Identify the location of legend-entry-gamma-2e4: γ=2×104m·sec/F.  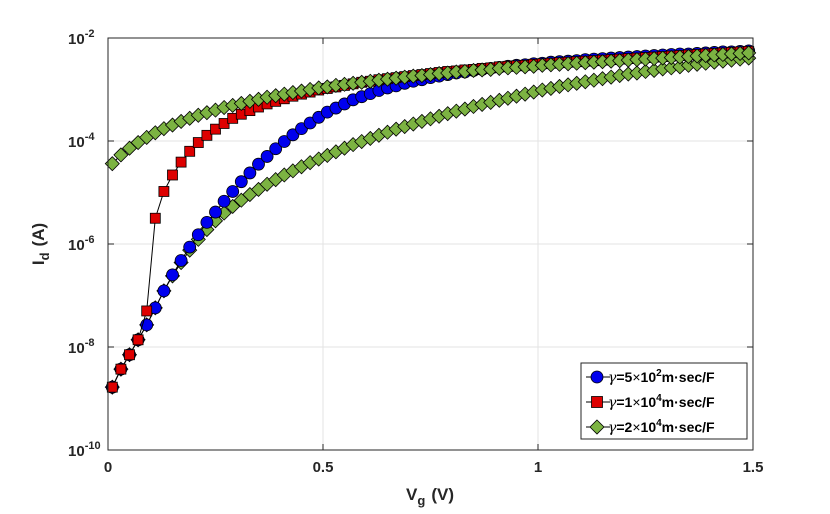
(650, 427).